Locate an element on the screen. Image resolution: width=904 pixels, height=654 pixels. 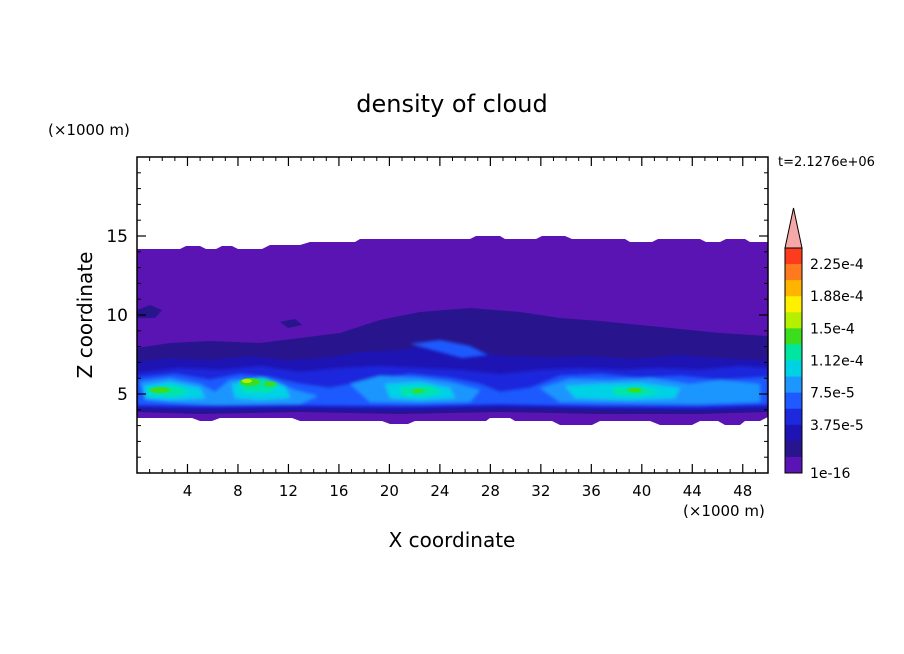
y-tick-label: 5 is located at coordinates (122, 395).